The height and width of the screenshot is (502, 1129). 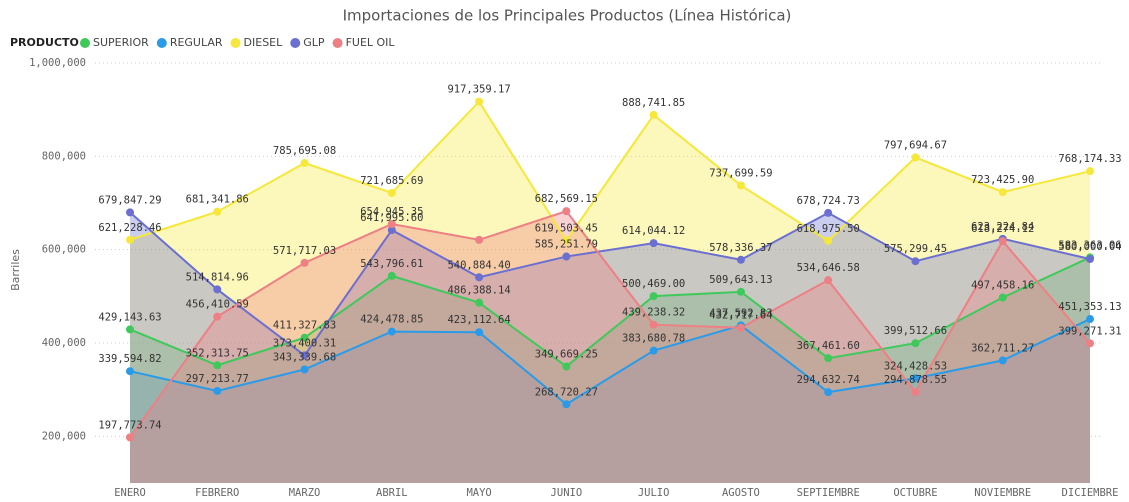 What do you see at coordinates (566, 199) in the screenshot?
I see `data-label: 682,569.15` at bounding box center [566, 199].